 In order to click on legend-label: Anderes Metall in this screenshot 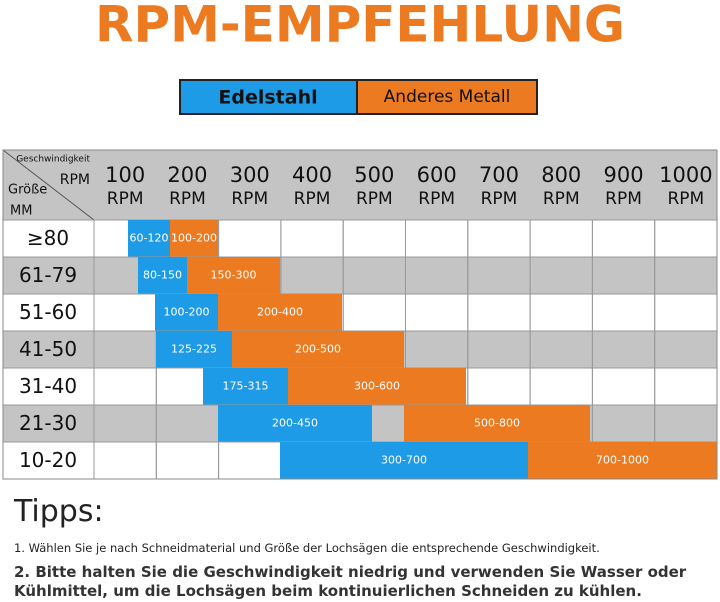, I will do `click(447, 97)`.